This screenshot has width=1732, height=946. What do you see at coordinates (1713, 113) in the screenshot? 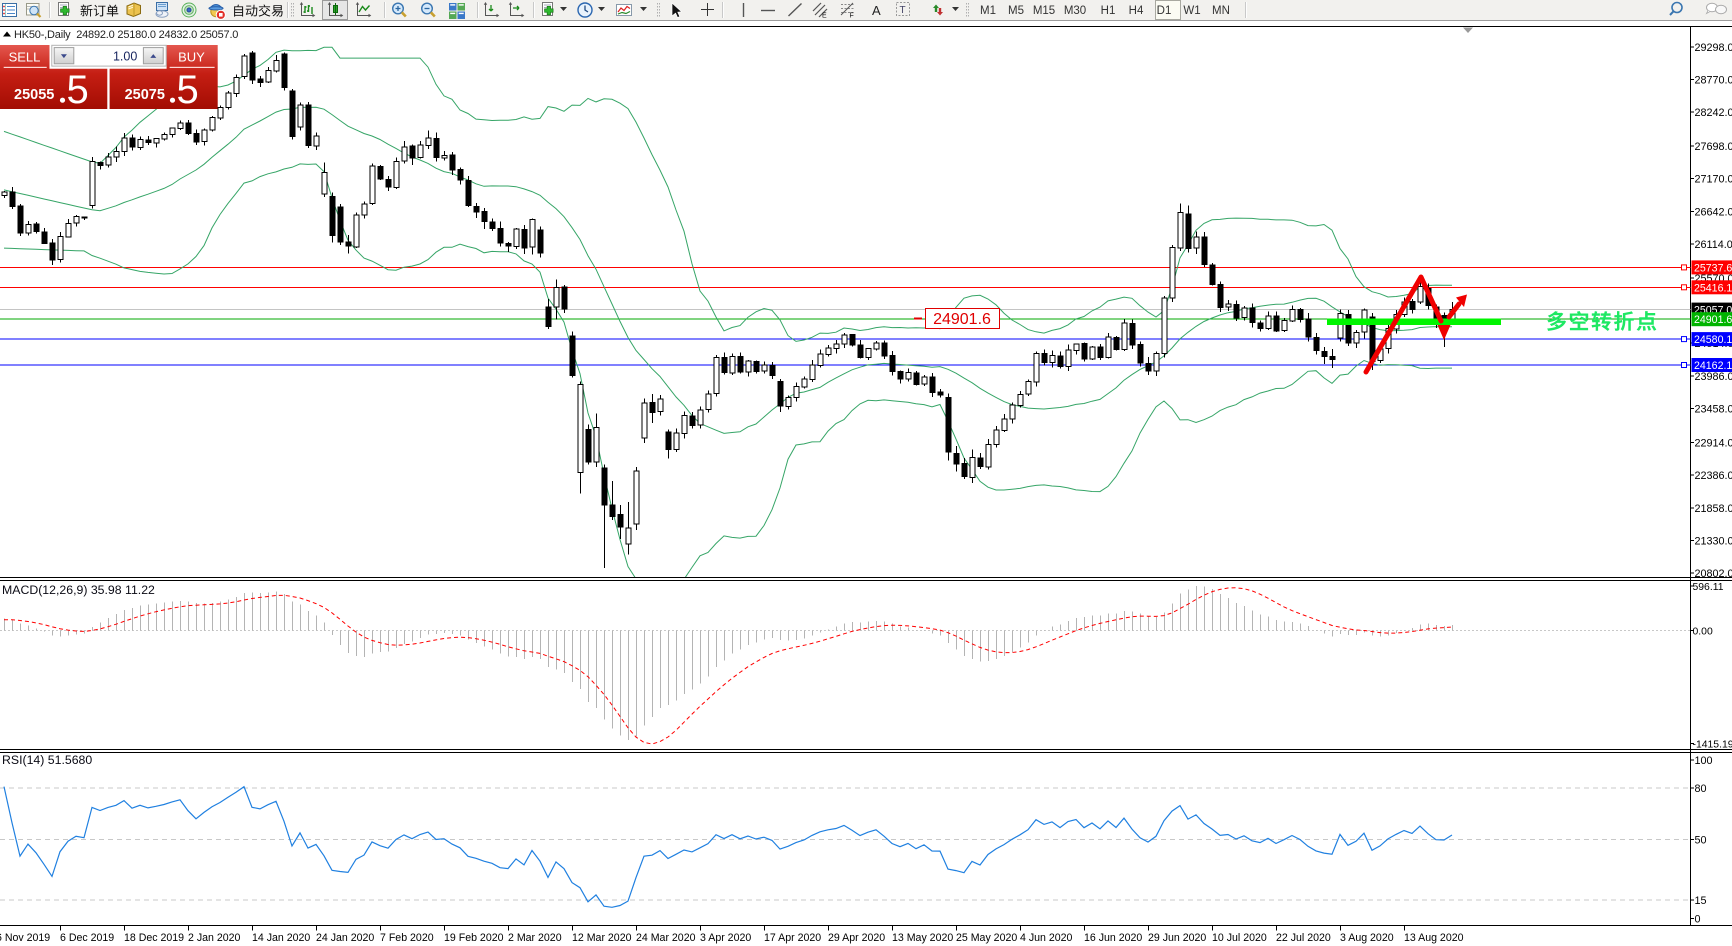
I see `svg-text: 28242.0` at bounding box center [1713, 113].